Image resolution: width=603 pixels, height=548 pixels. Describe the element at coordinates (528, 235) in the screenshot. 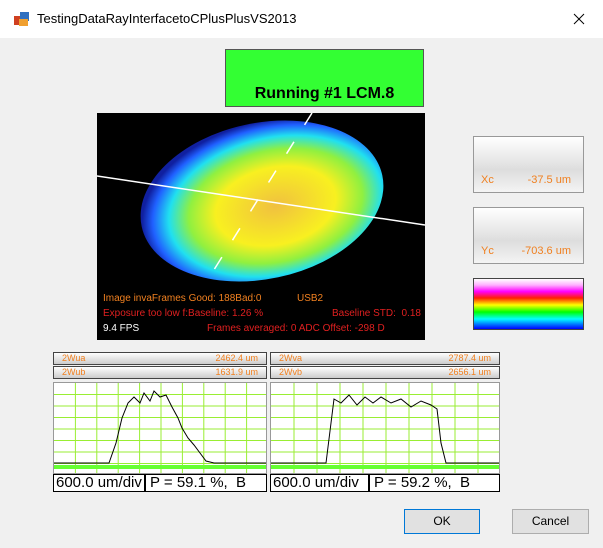

I see `yc-panel: Yc -703.6 um` at that location.